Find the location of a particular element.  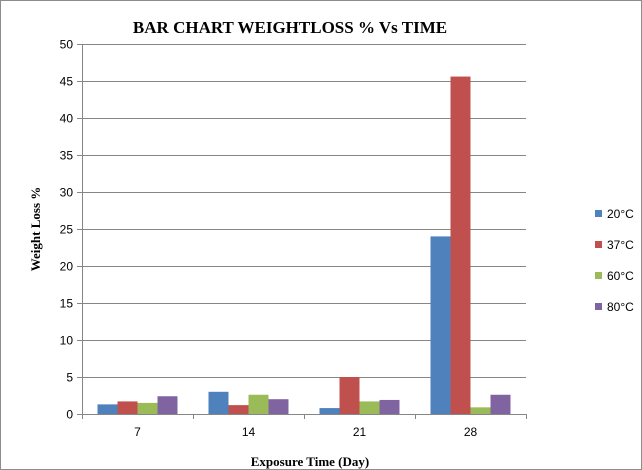

legend-item: 20°C is located at coordinates (614, 214).